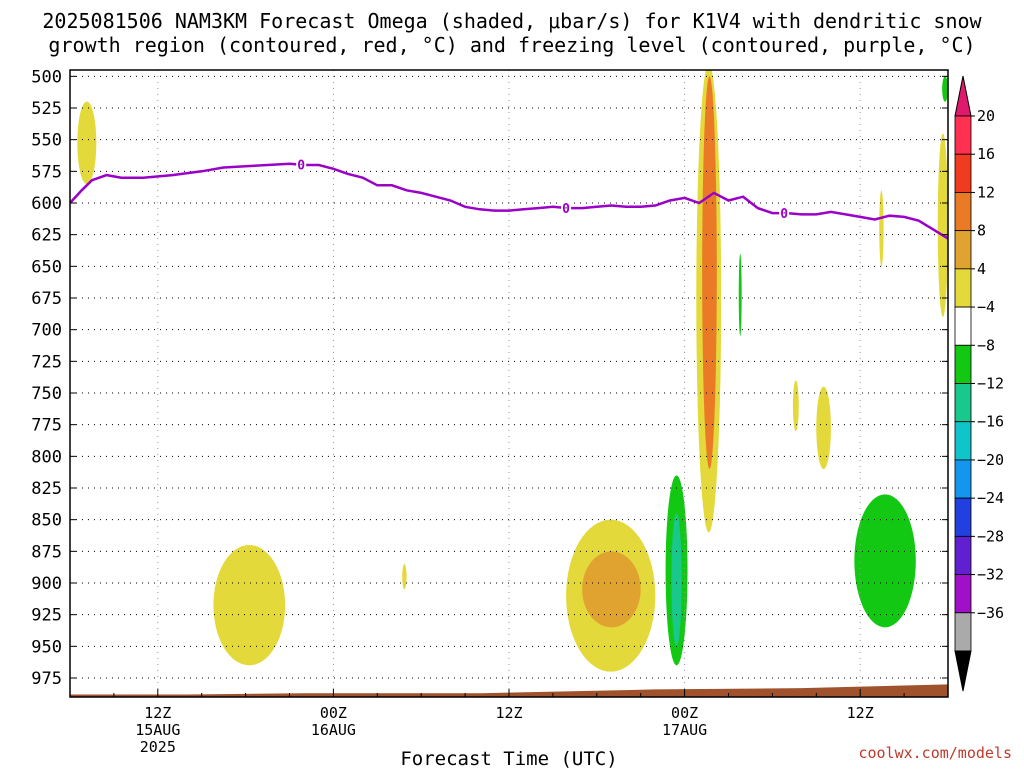  Describe the element at coordinates (46, 426) in the screenshot. I see `y-tick-label-775: 775` at that location.